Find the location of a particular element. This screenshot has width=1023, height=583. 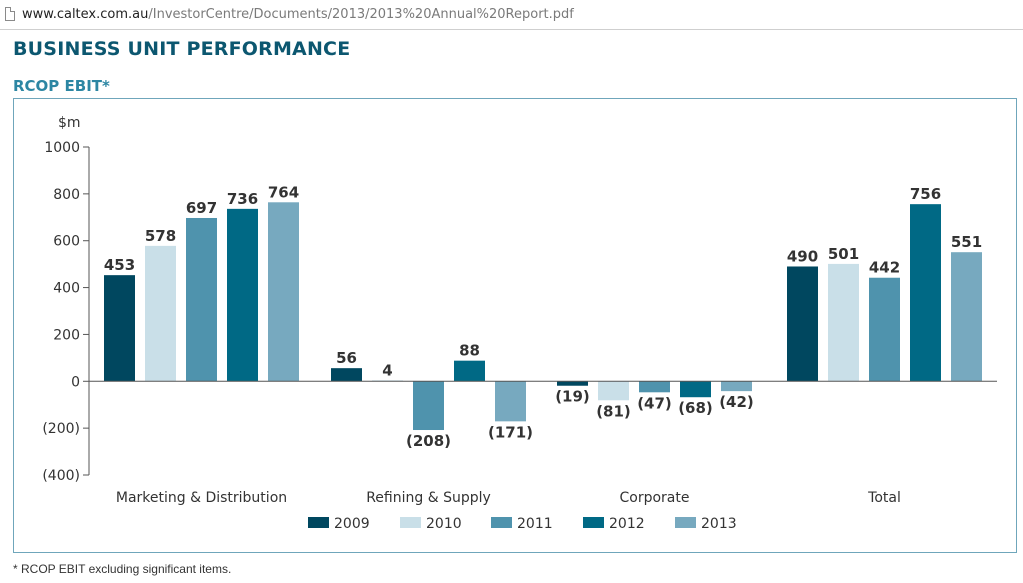

data-label: 501 is located at coordinates (843, 254).